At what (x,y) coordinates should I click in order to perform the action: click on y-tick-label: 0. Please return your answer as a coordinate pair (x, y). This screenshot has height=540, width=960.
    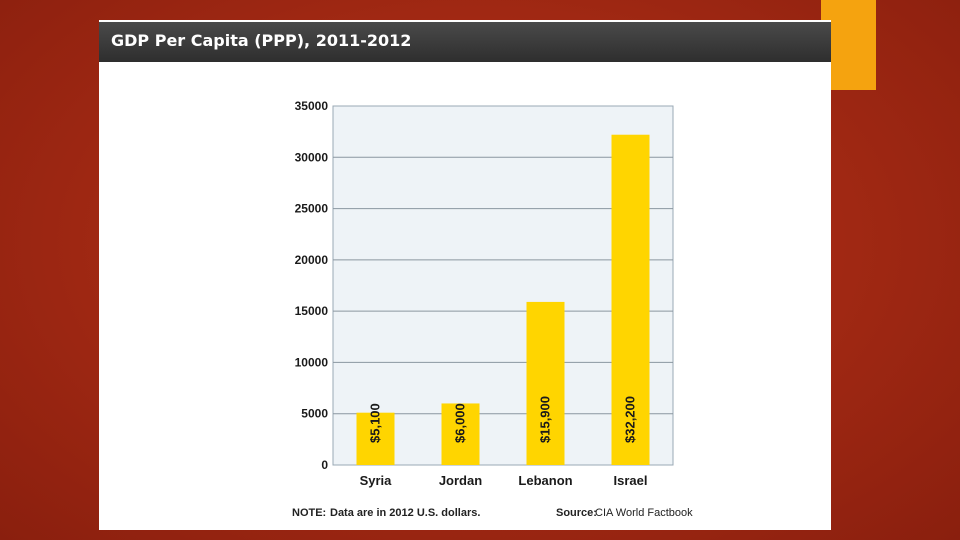
    Looking at the image, I should click on (324, 465).